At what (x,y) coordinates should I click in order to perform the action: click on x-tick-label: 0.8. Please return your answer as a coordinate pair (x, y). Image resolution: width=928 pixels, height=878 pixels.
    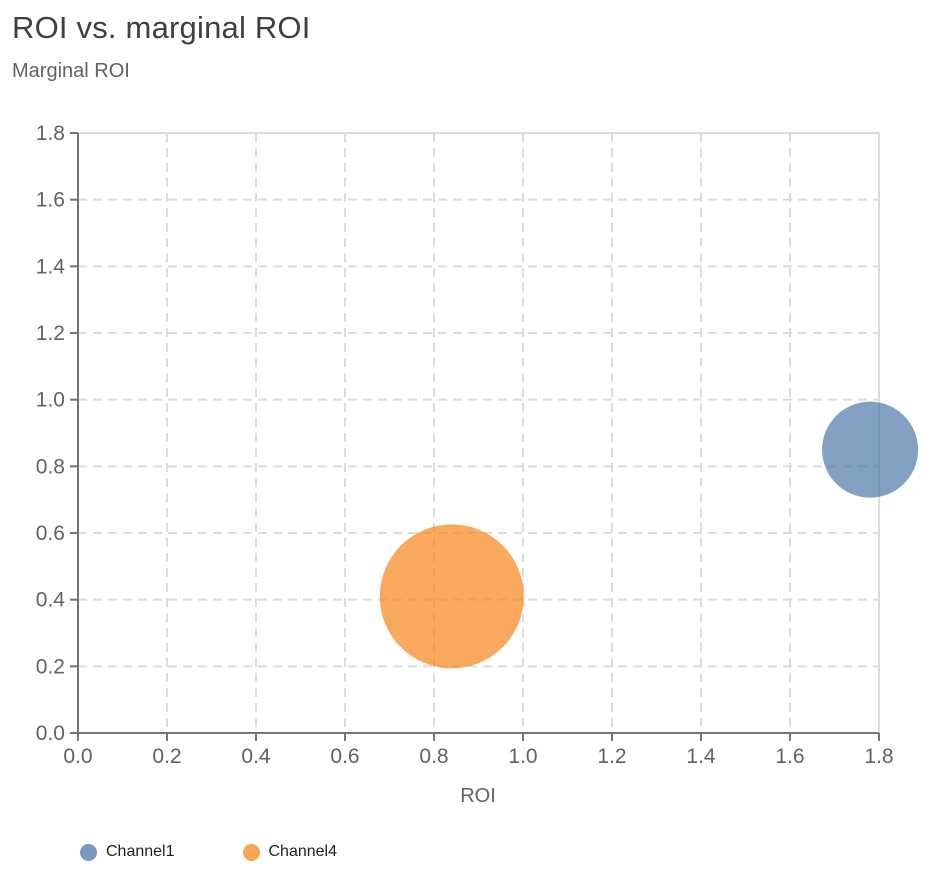
    Looking at the image, I should click on (433, 756).